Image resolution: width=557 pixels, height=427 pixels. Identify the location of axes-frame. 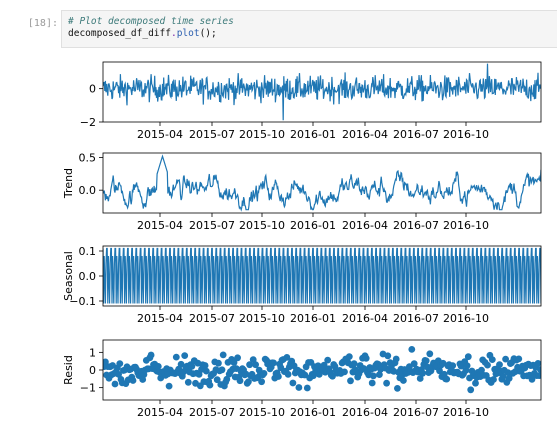
(322, 92).